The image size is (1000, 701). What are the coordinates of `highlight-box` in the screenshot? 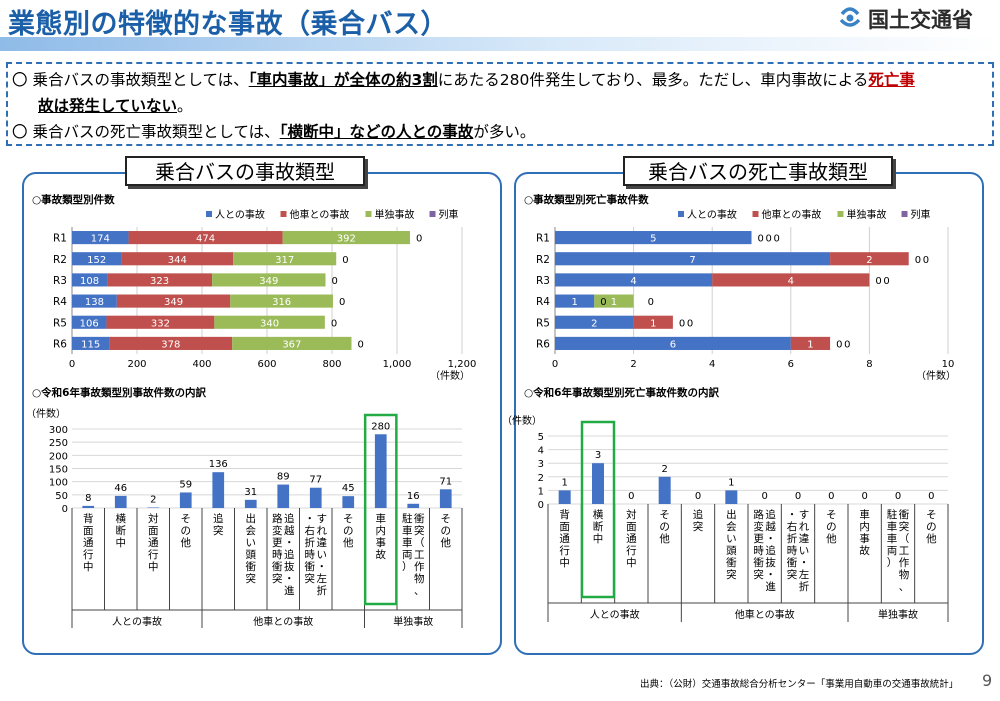 It's located at (380, 509).